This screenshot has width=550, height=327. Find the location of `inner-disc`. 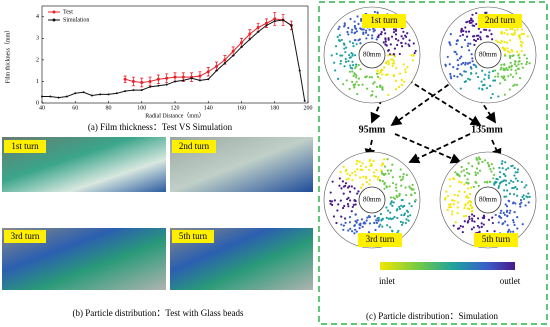

inner-disc is located at coordinates (488, 200).